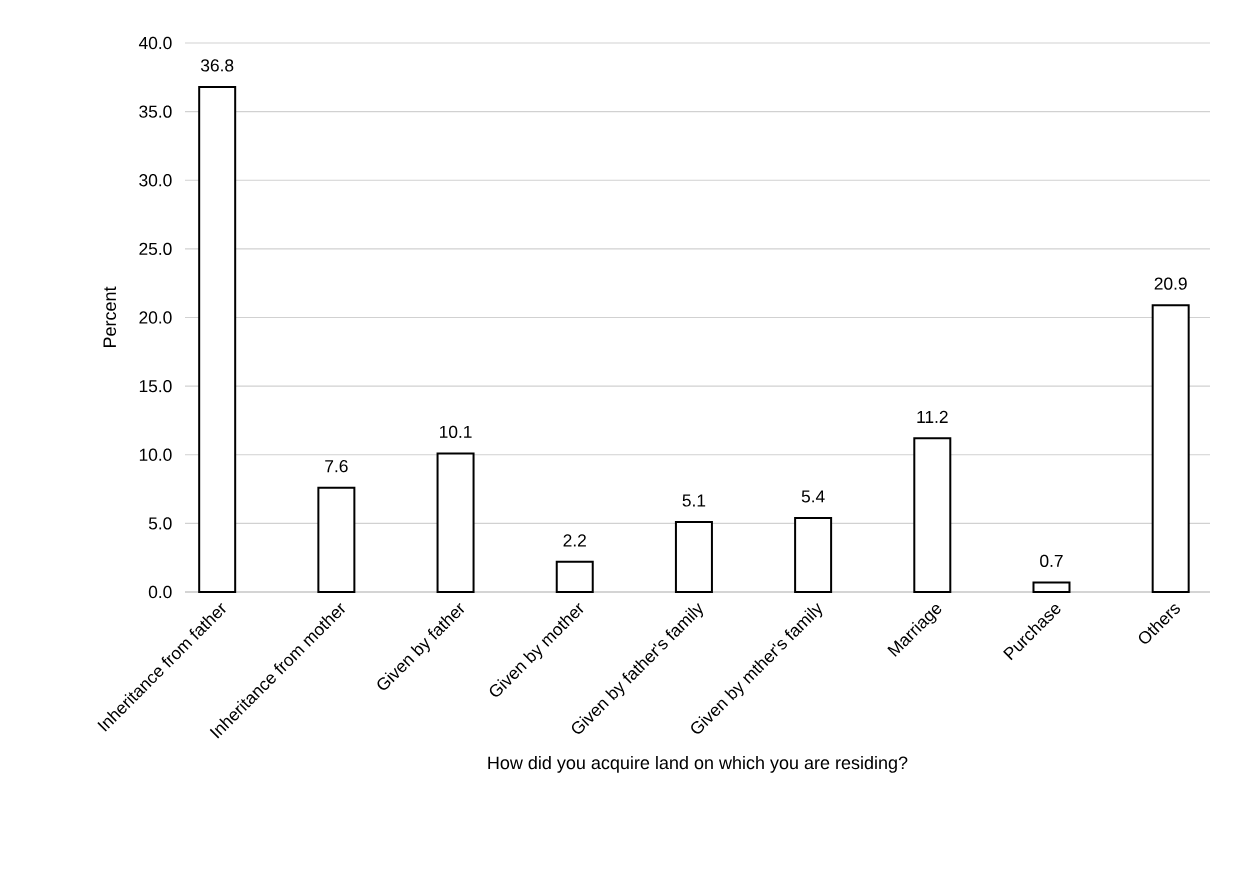 The image size is (1238, 879). Describe the element at coordinates (932, 416) in the screenshot. I see `data-label: 11.2` at that location.